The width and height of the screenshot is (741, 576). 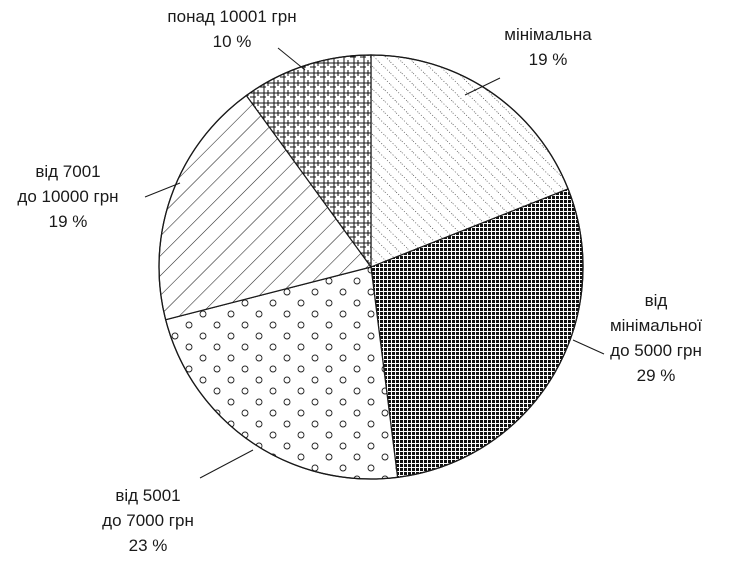 I want to click on slice-label-line: від 7001, so click(x=67, y=171).